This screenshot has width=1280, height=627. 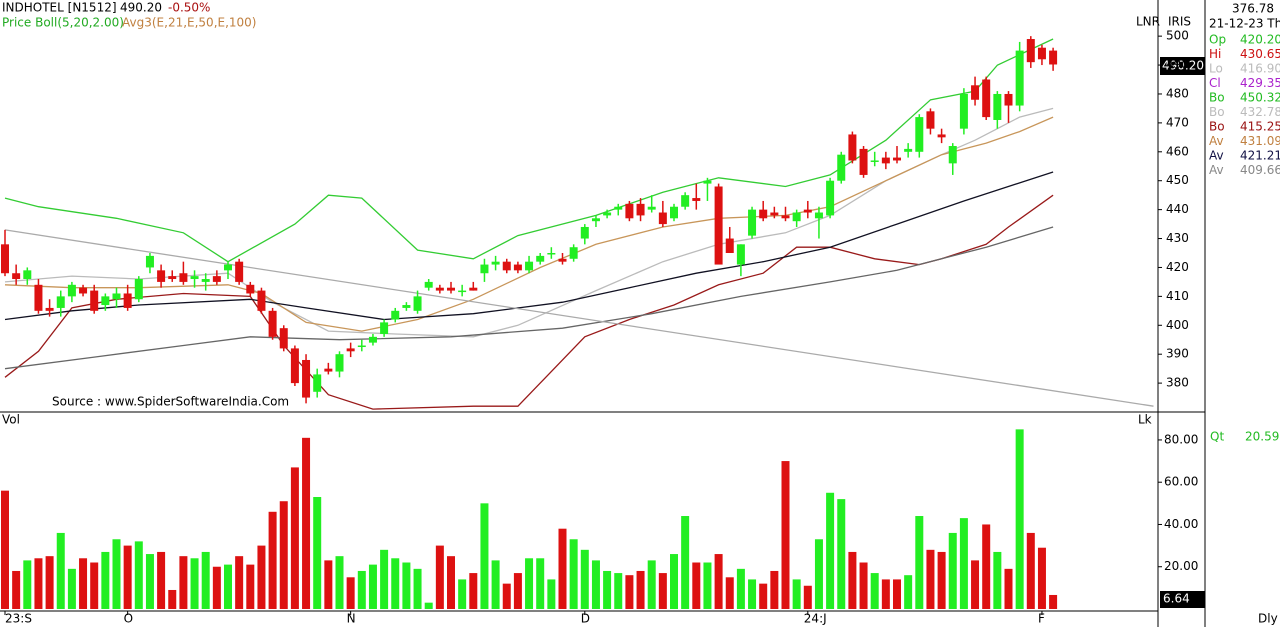 What do you see at coordinates (128, 619) in the screenshot?
I see `x-tick-label: O` at bounding box center [128, 619].